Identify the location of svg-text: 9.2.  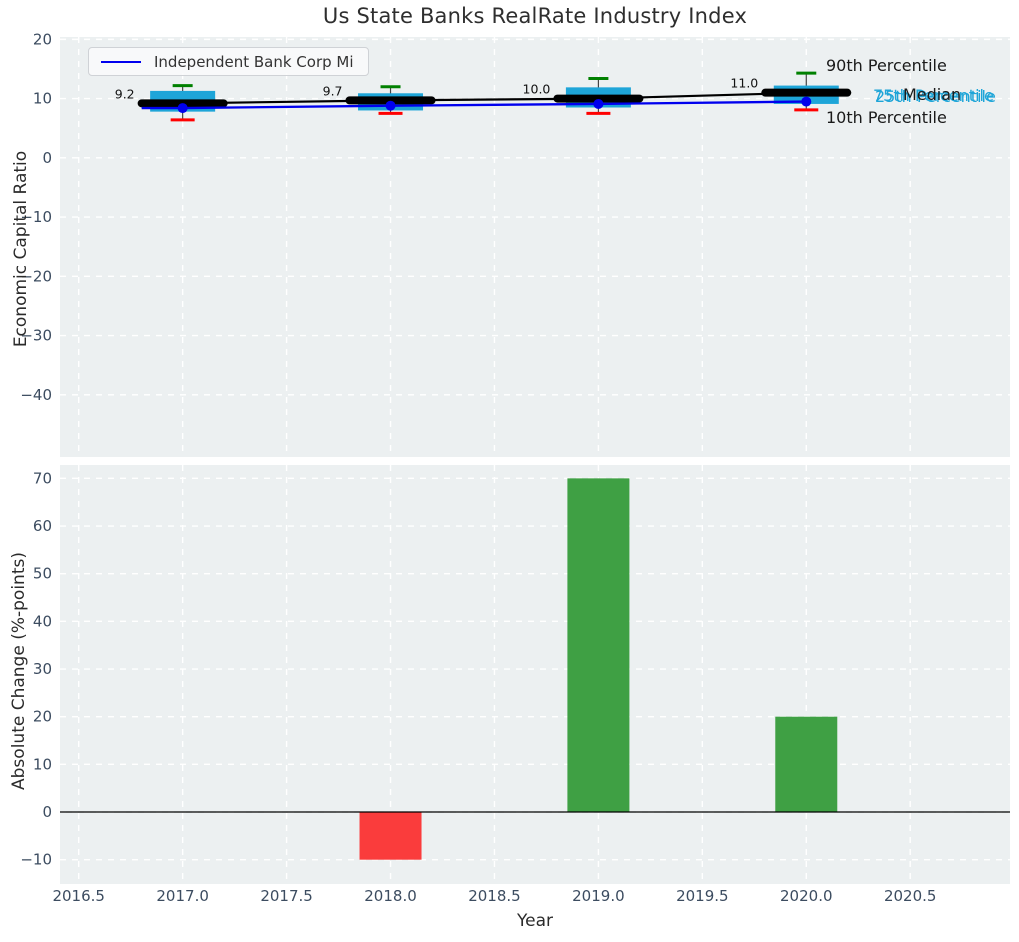
(125, 93).